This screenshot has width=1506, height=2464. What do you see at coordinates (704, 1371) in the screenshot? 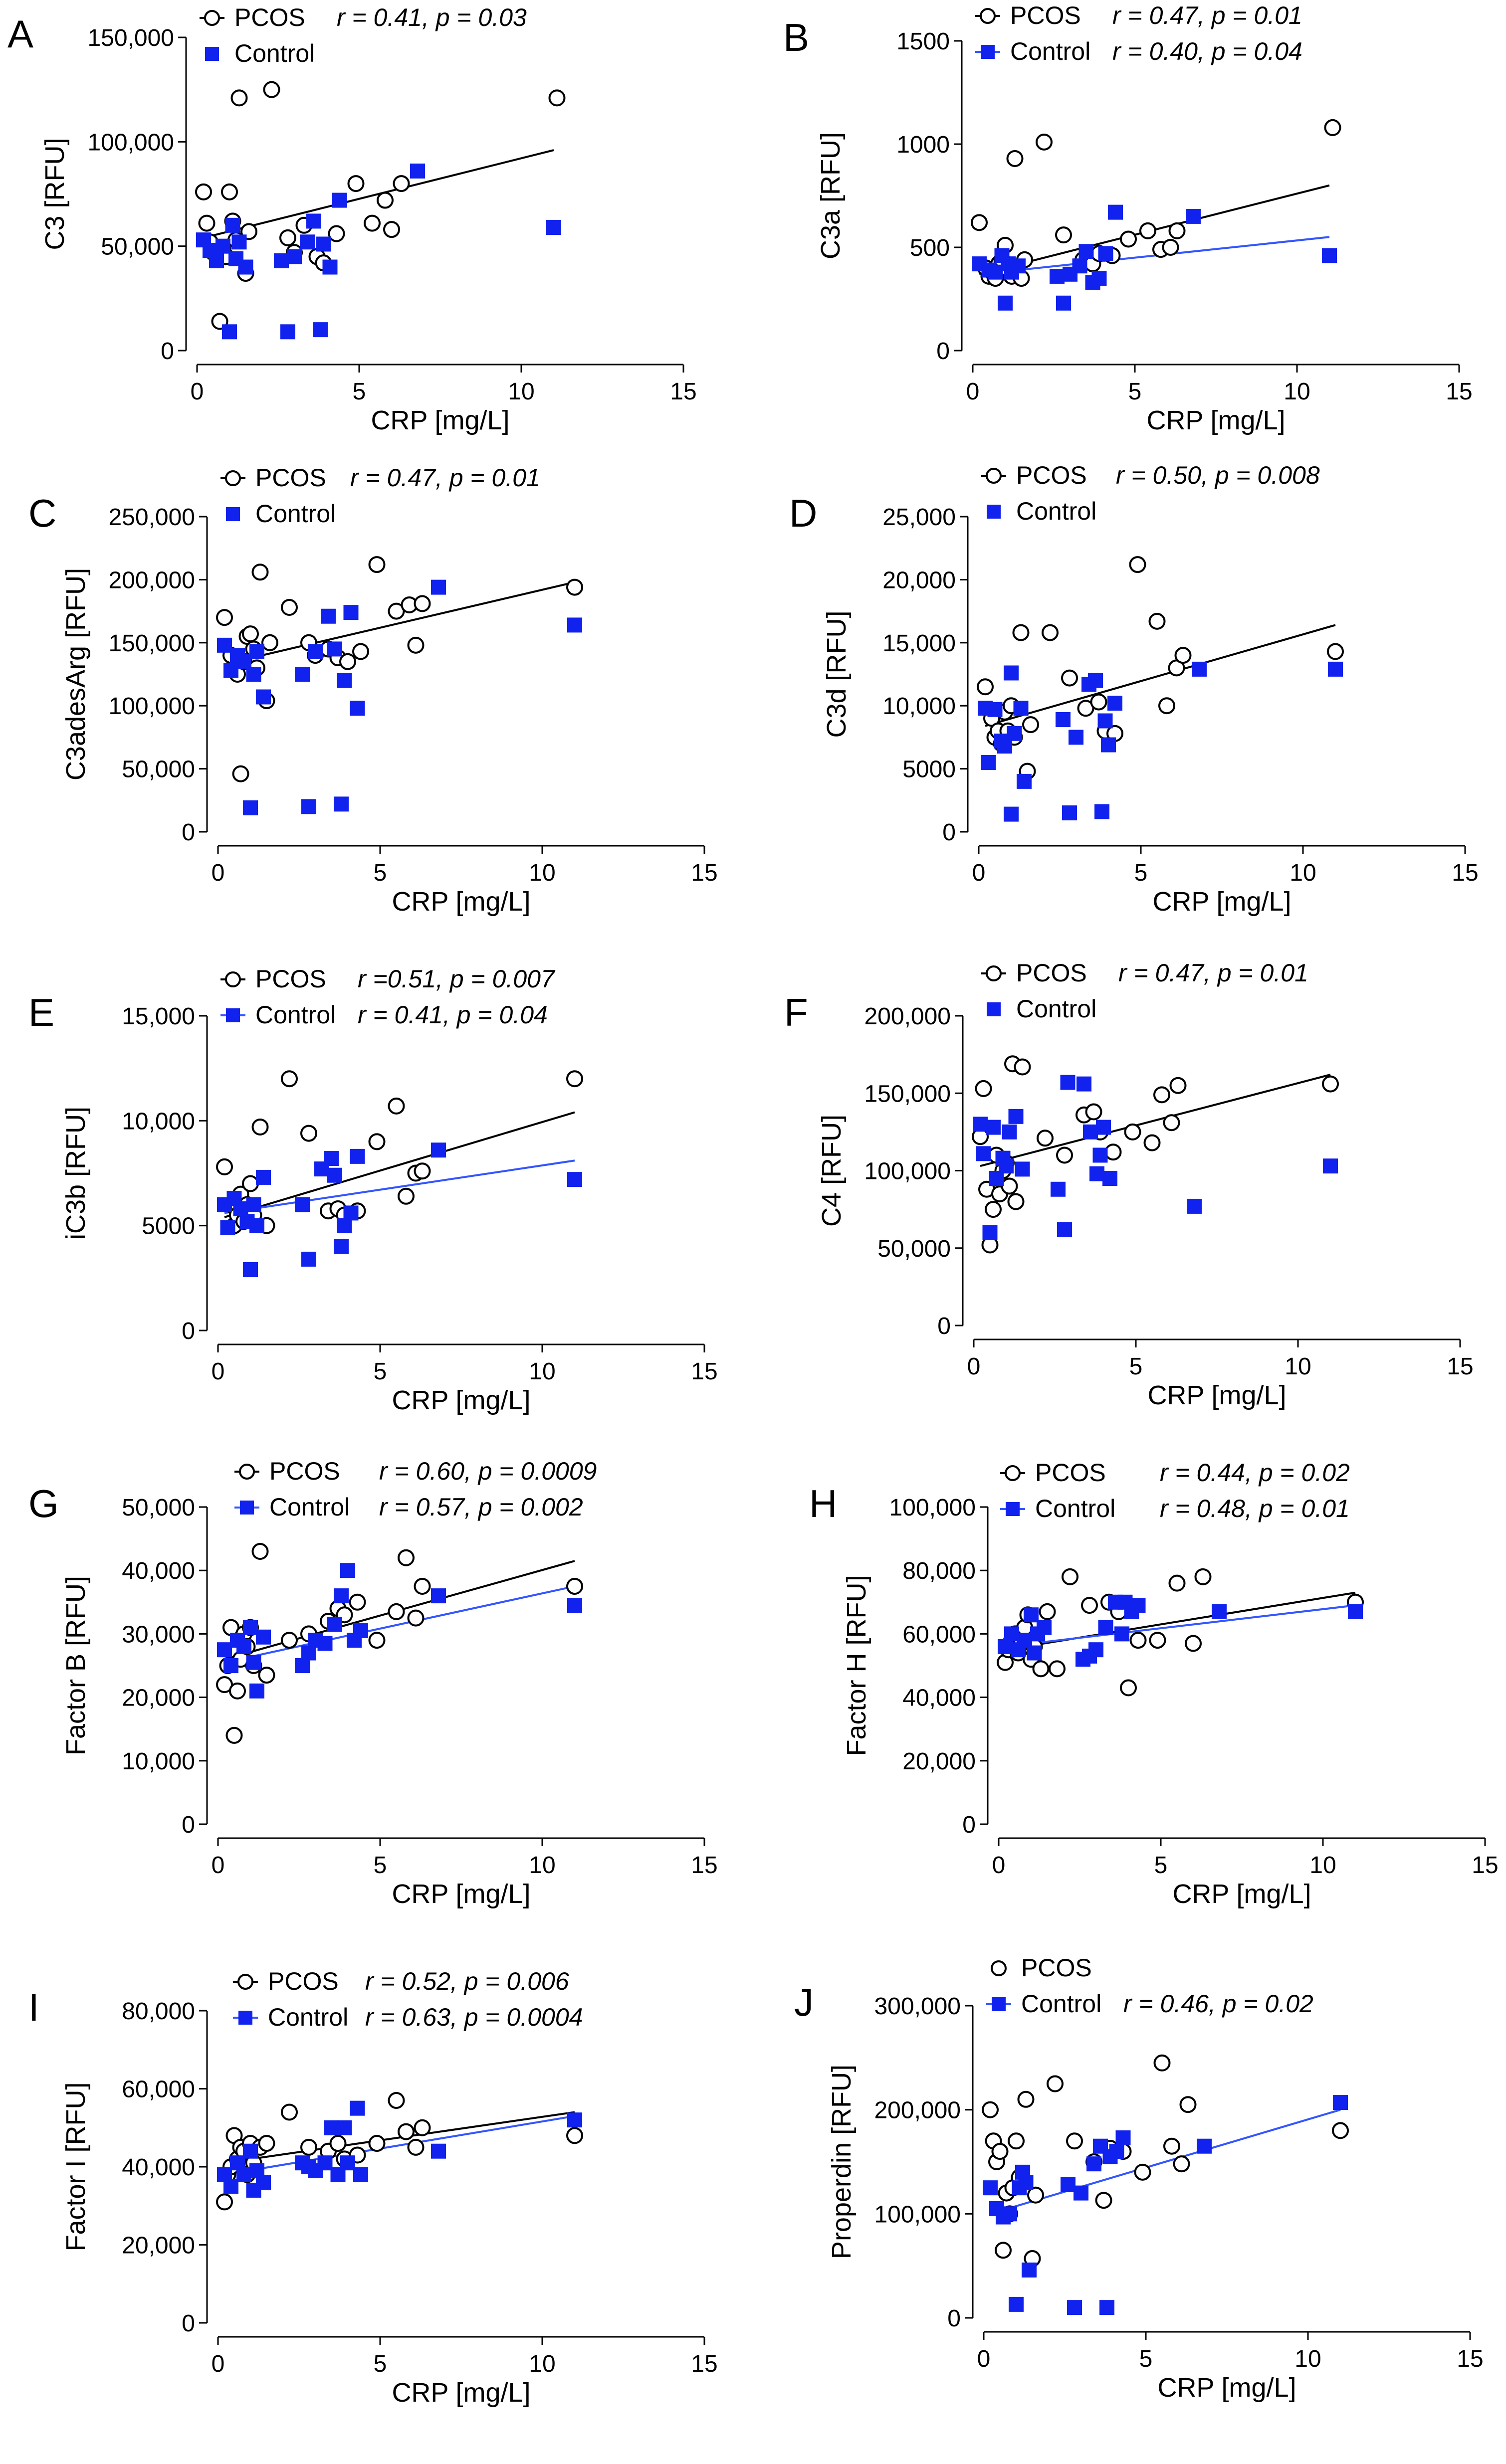
I see `x-tick-label: 15` at bounding box center [704, 1371].